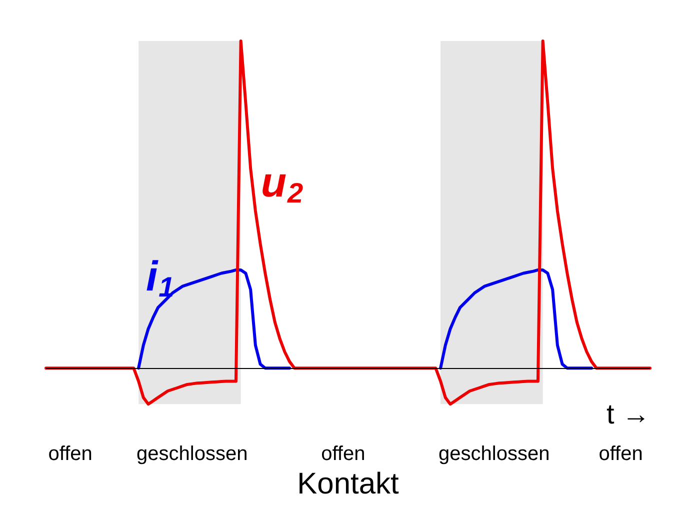  What do you see at coordinates (628, 414) in the screenshot?
I see `annotation: t →` at bounding box center [628, 414].